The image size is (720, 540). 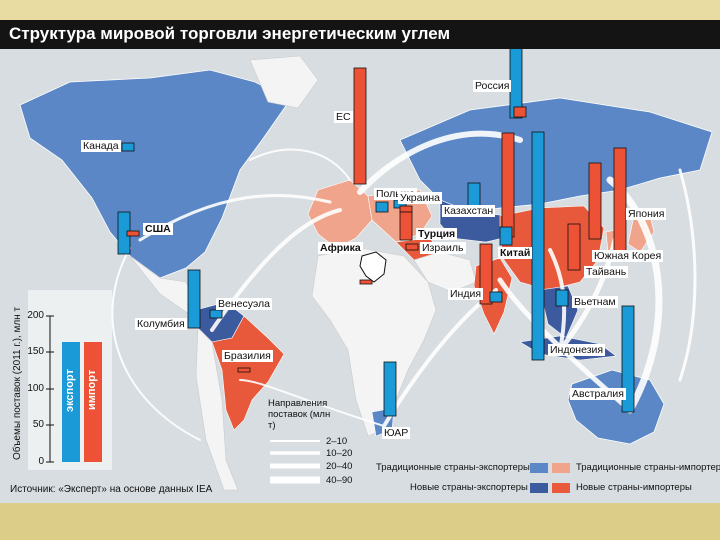 What do you see at coordinates (406, 209) in the screenshot?
I see `ukraine-import-bar` at bounding box center [406, 209].